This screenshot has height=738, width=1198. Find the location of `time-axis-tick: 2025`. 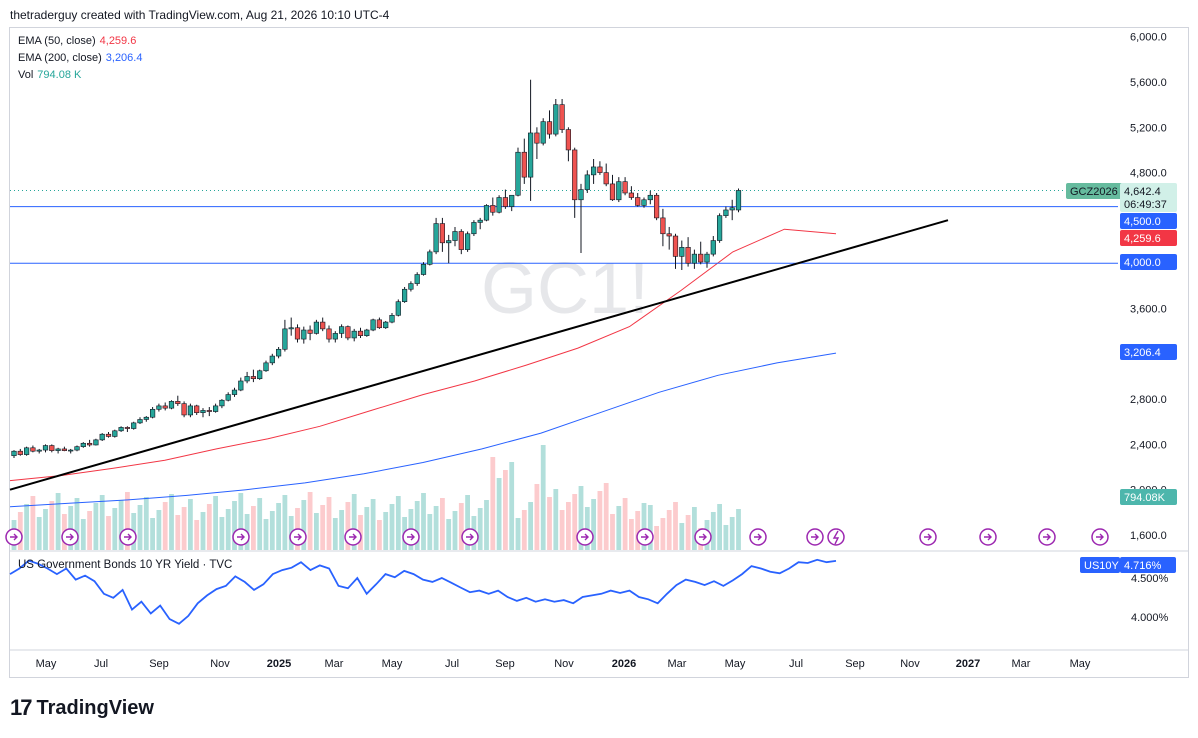

time-axis-tick: 2025 is located at coordinates (279, 664).